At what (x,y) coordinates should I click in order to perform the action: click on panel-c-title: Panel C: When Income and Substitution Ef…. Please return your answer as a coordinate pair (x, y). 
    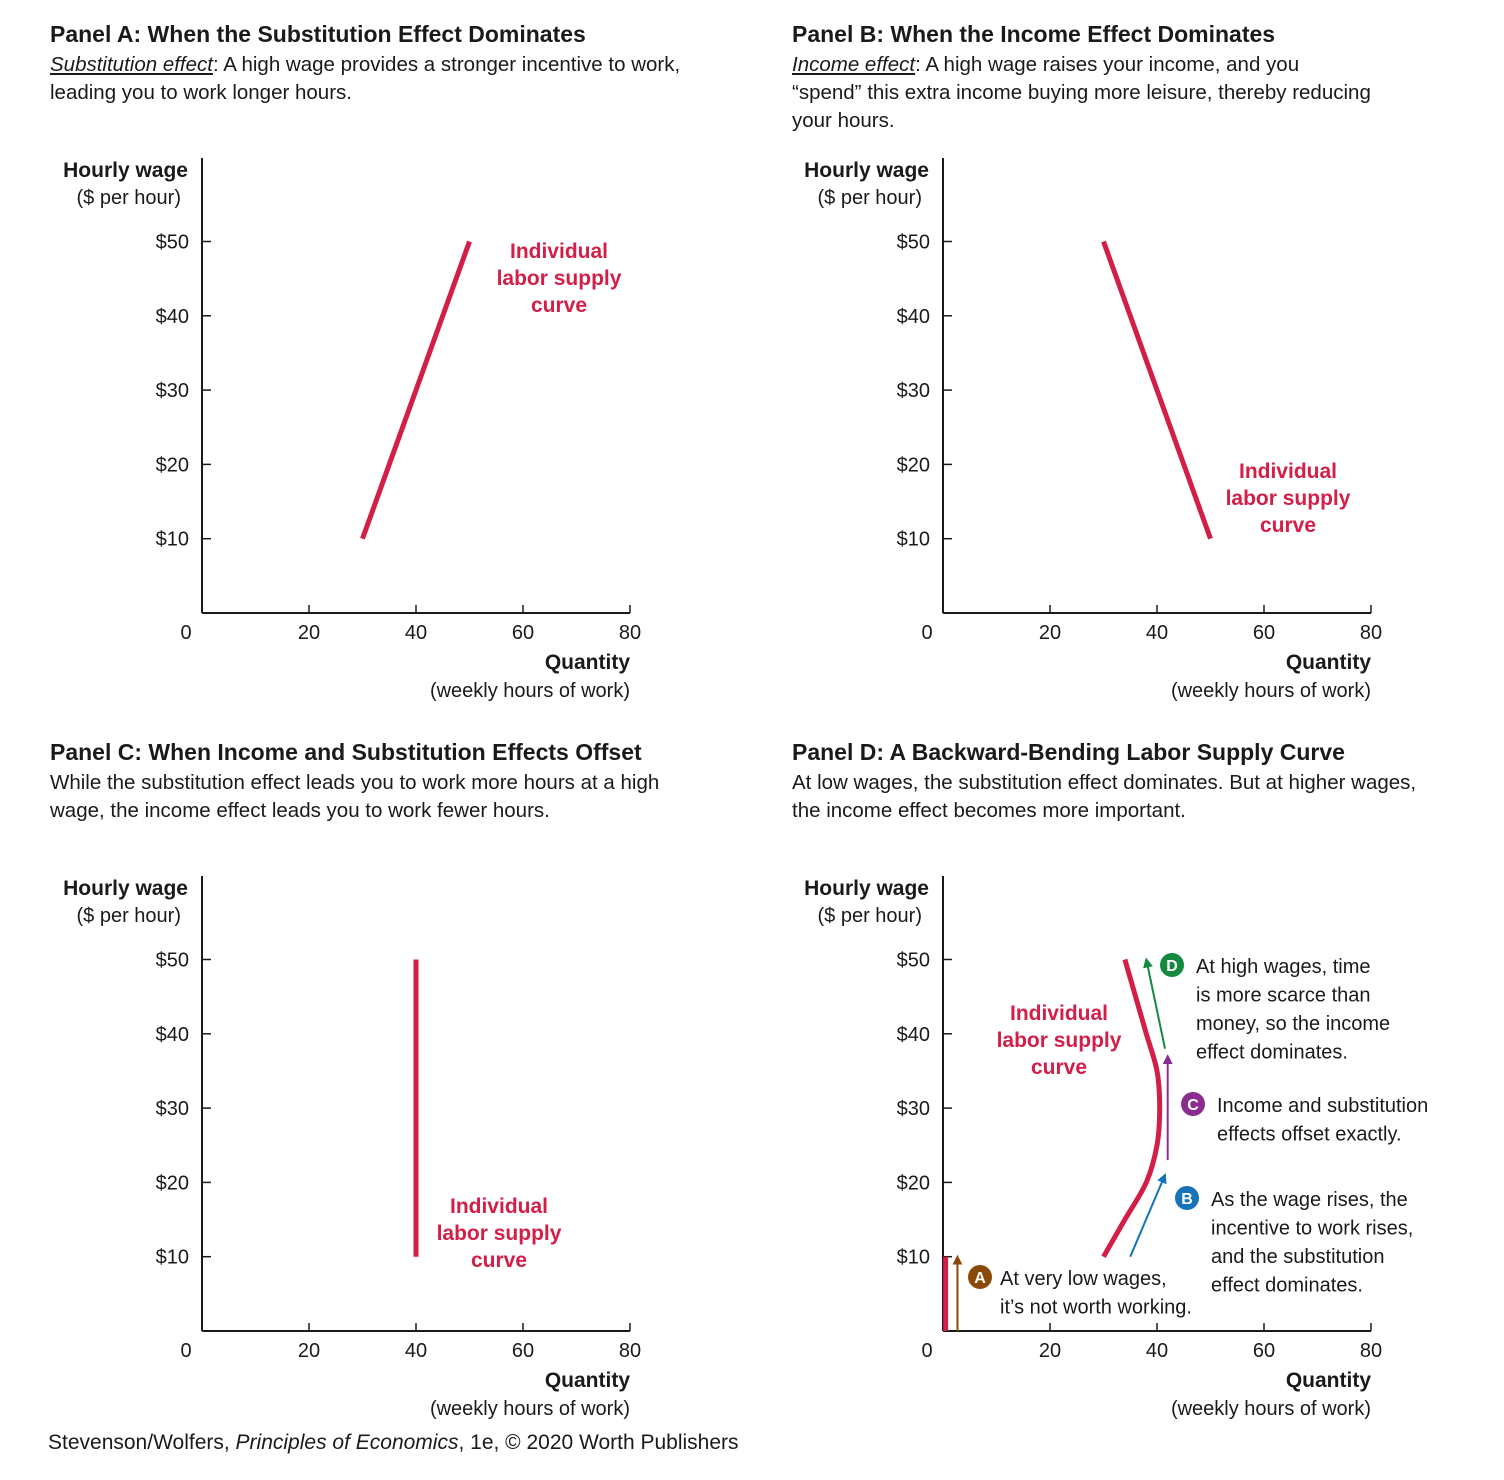
    Looking at the image, I should click on (346, 752).